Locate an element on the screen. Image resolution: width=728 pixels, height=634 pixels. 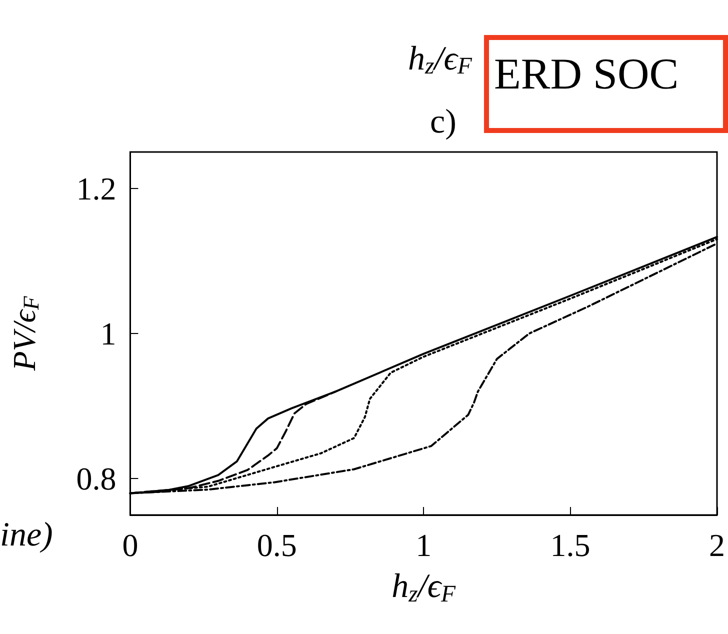
x-tick-label: 0 is located at coordinates (130, 545).